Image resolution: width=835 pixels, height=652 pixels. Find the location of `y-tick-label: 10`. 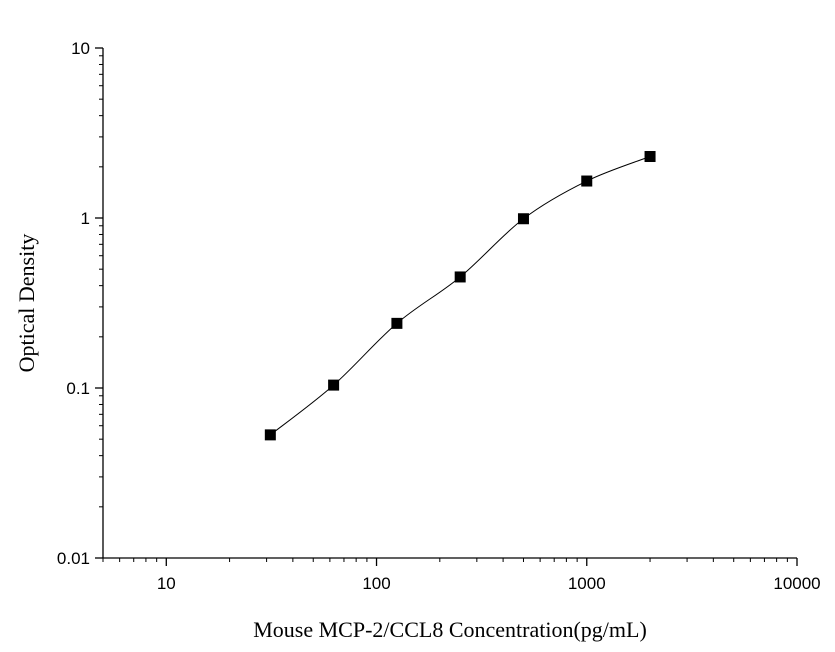

y-tick-label: 10 is located at coordinates (80, 48).